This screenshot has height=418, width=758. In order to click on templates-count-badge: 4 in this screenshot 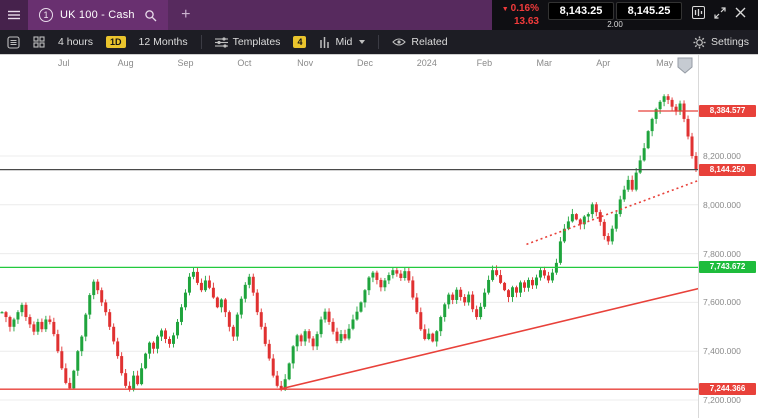, I will do `click(300, 42)`.